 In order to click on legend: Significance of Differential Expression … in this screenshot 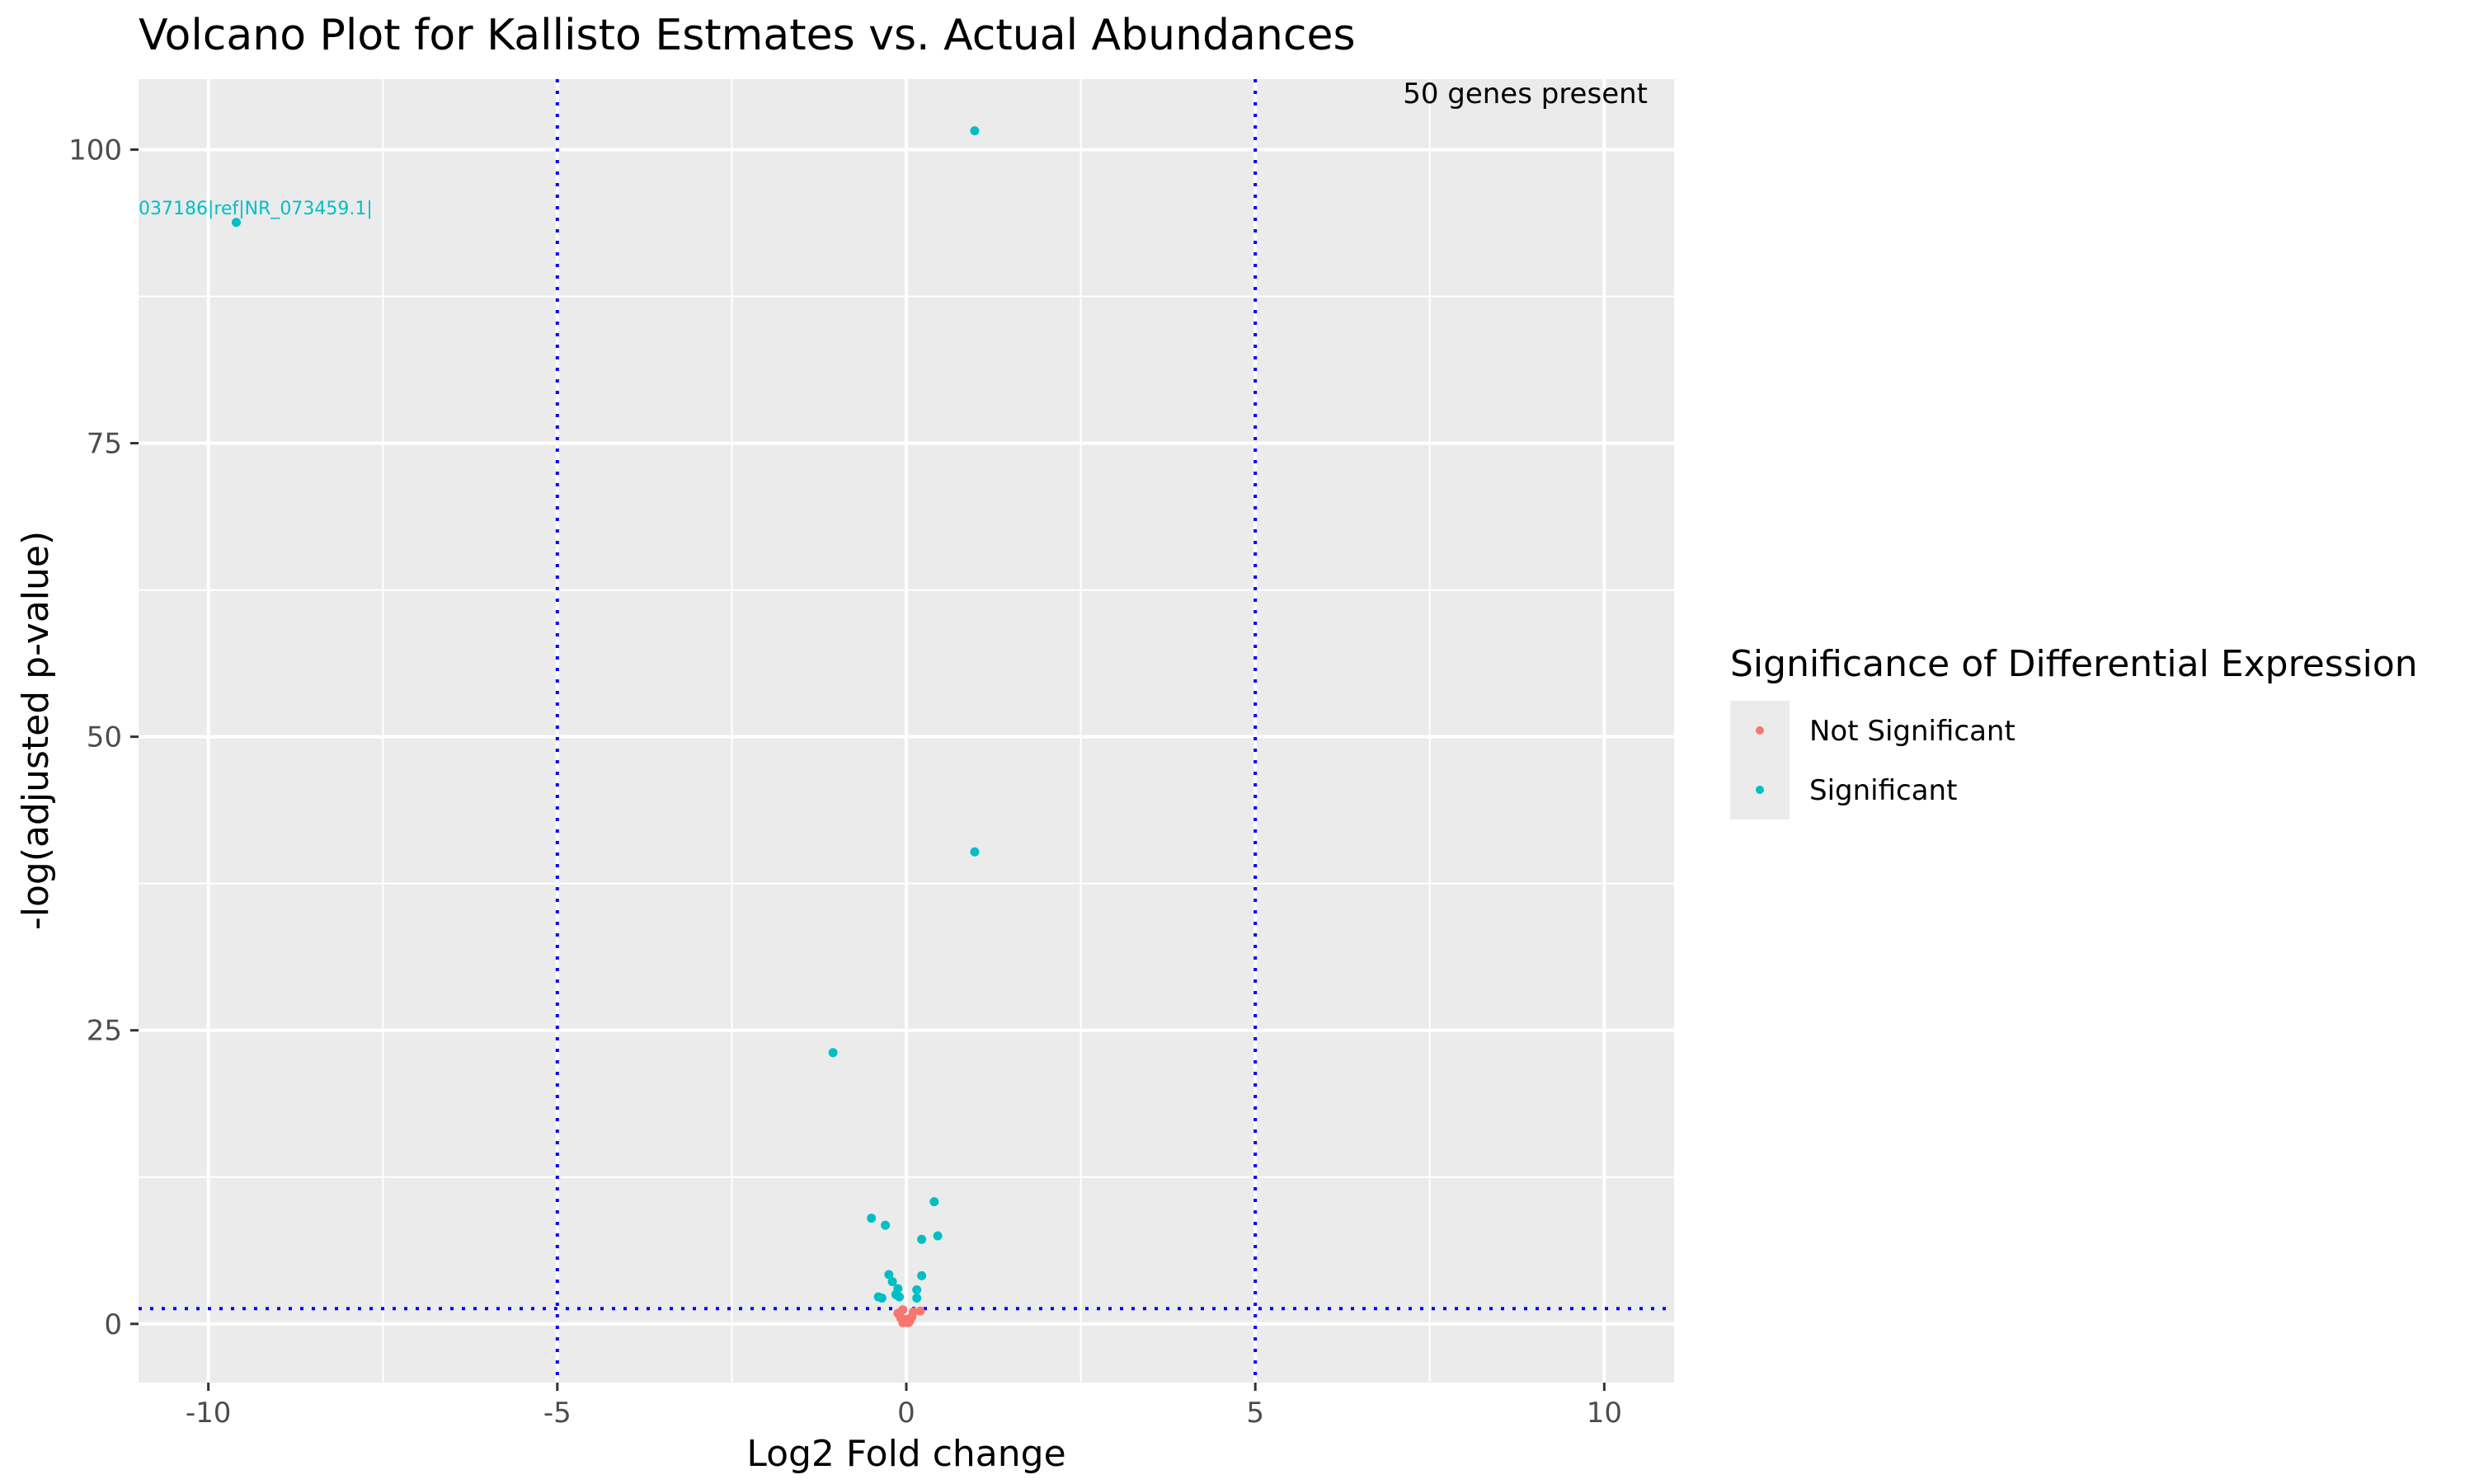, I will do `click(2074, 731)`.